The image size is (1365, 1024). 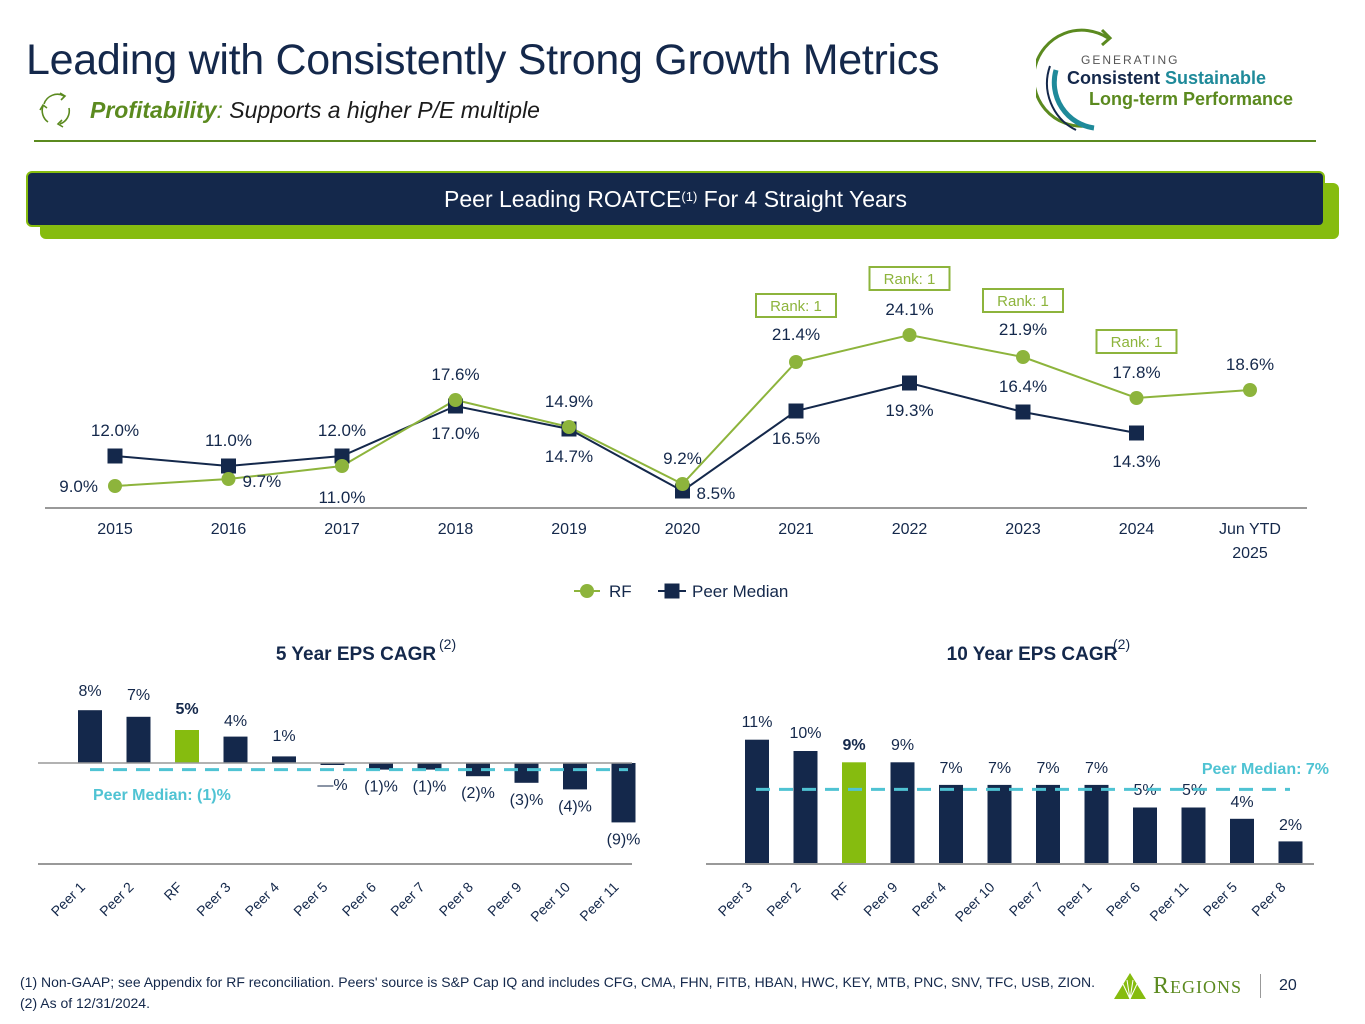 I want to click on chart-title: 10 Year EPS CAGR, so click(x=1032, y=654).